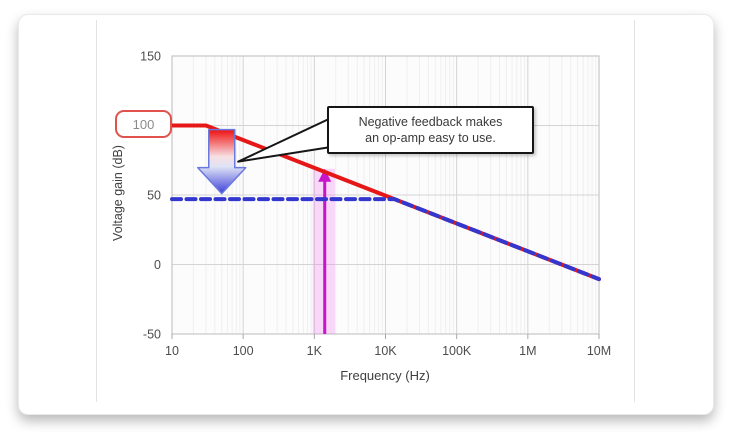 This screenshot has height=432, width=729. I want to click on y-tick-label: -50, so click(152, 335).